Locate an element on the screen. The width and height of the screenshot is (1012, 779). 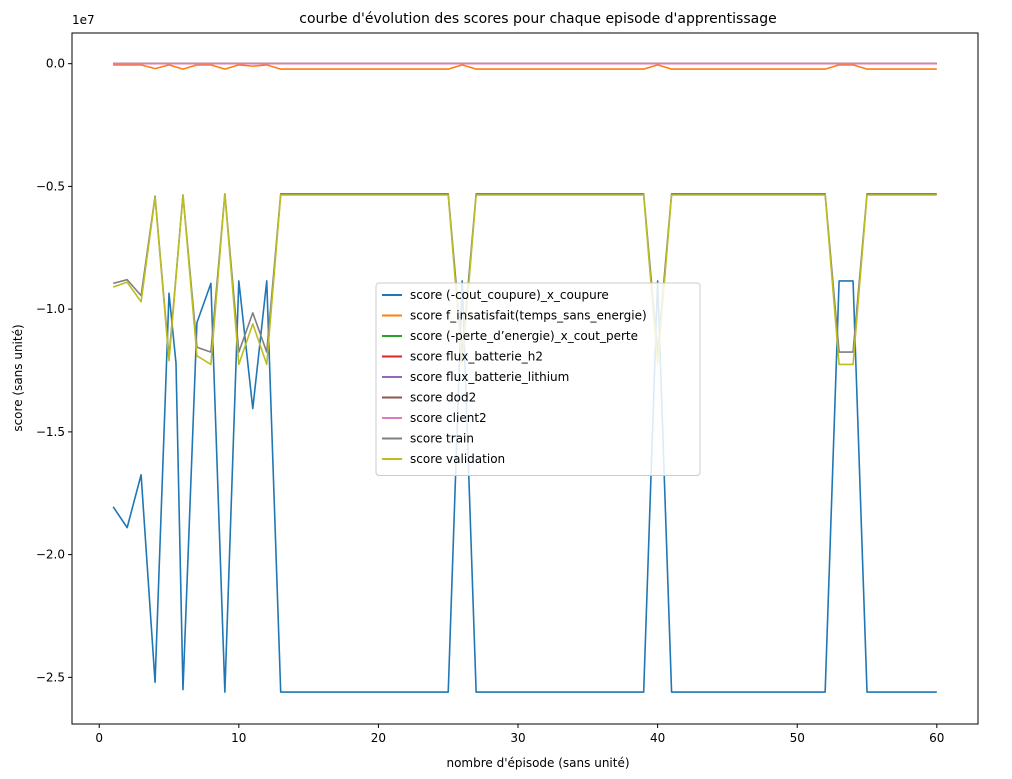
legend-box is located at coordinates (538, 379).